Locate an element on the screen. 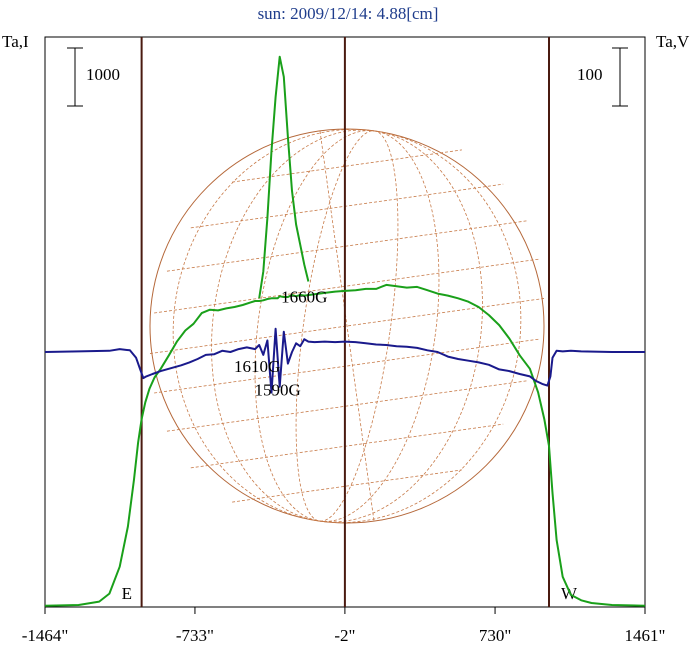 The height and width of the screenshot is (649, 696). x-tick-label: -2" is located at coordinates (344, 635).